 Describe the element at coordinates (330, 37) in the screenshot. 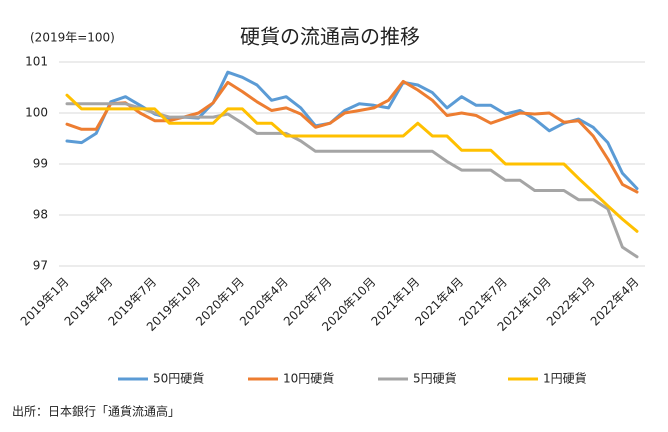

I see `chart-title: 硬貨の流通高の推移` at that location.